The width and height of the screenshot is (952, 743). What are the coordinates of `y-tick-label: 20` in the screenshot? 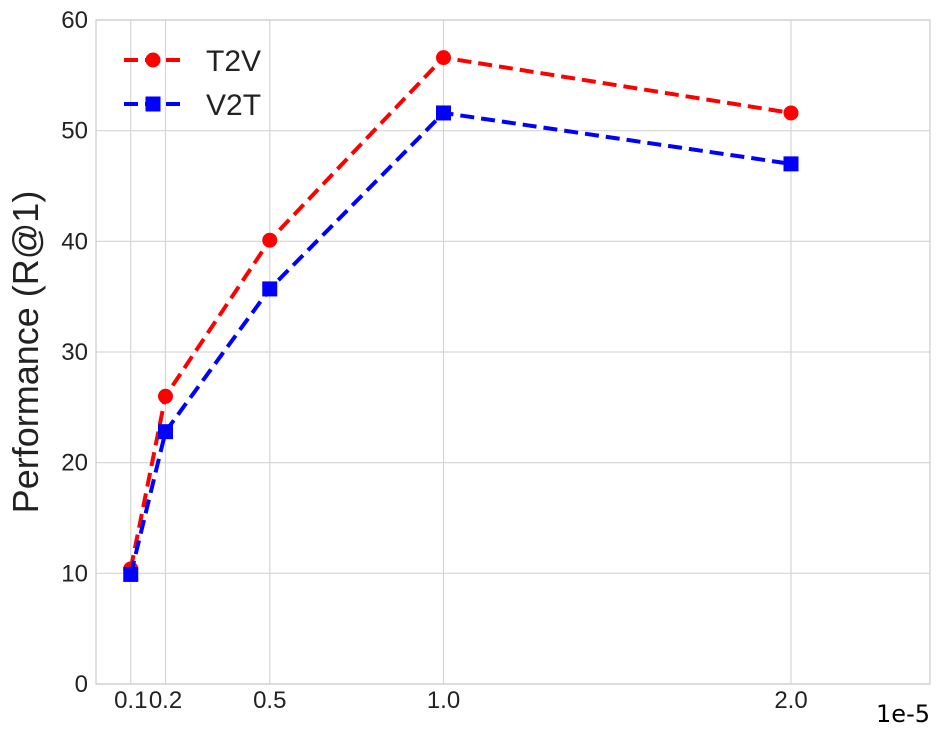 It's located at (74, 463).